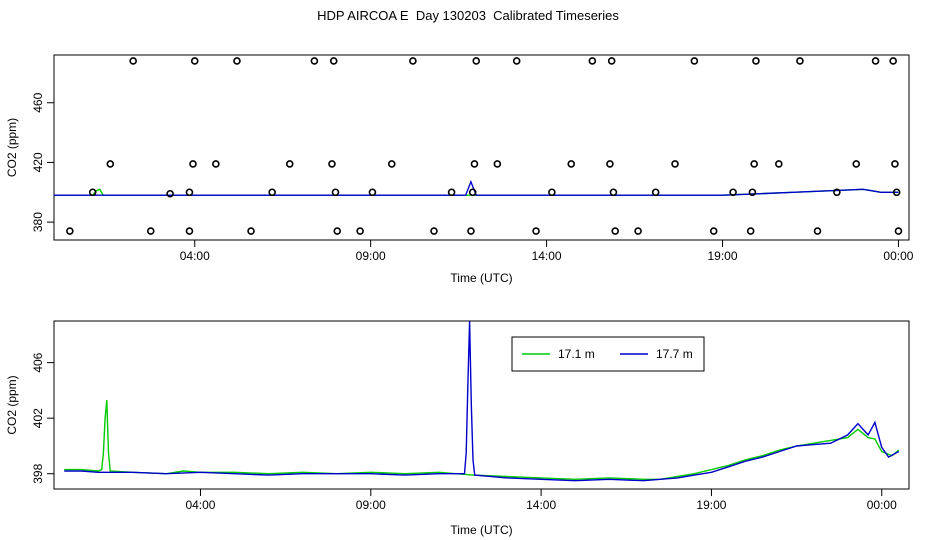 The image size is (936, 540). What do you see at coordinates (38, 362) in the screenshot?
I see `y-tick-label: 406` at bounding box center [38, 362].